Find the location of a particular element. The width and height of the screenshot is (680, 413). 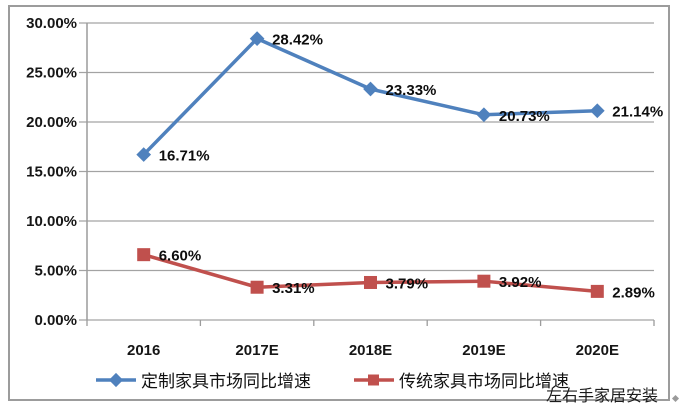

y-axis-label: 20.00% is located at coordinates (51, 122).